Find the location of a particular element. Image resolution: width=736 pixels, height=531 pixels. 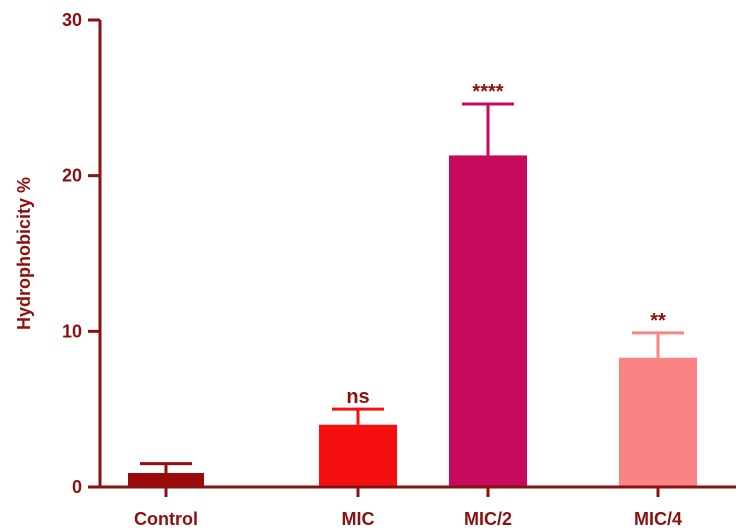

x-category-label: Control is located at coordinates (166, 519).